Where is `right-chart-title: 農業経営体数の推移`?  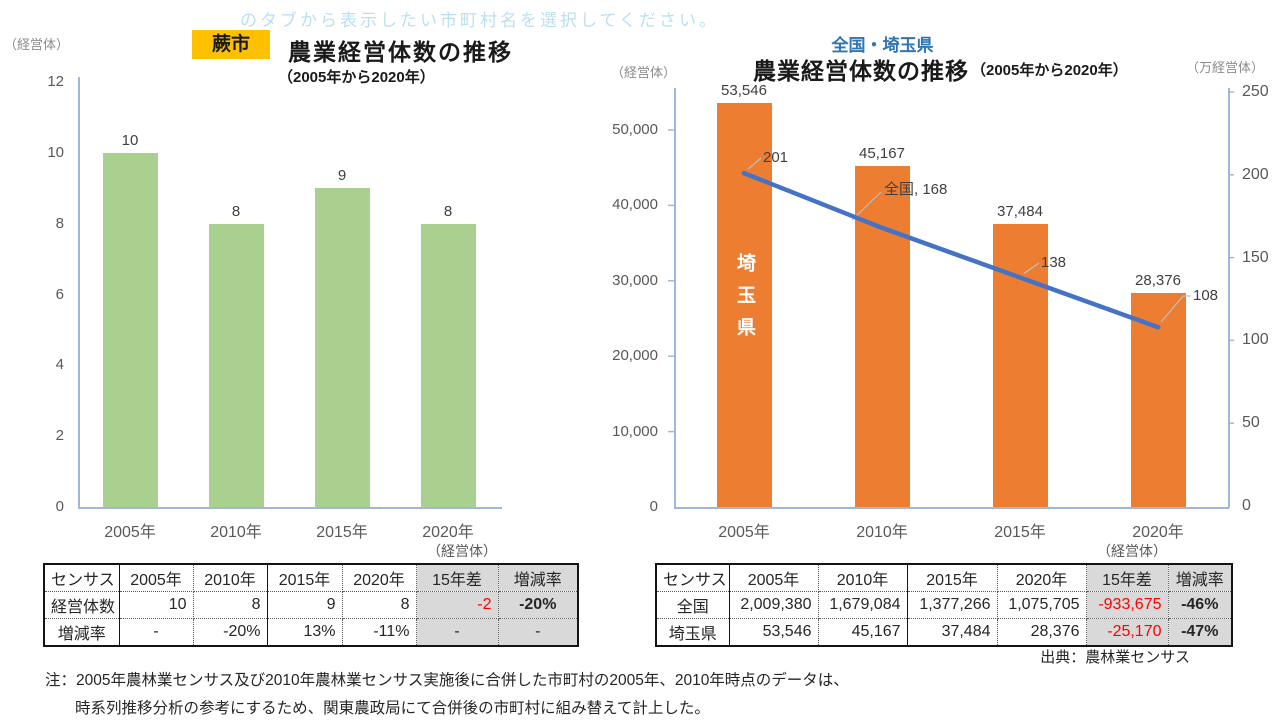 right-chart-title: 農業経営体数の推移 is located at coordinates (861, 71).